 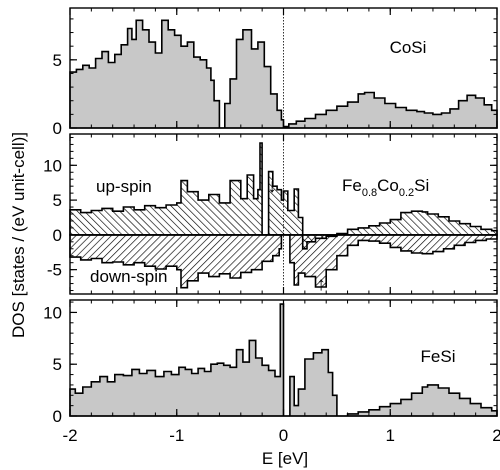 I want to click on x-axis-label: E [eV], so click(x=285, y=458).